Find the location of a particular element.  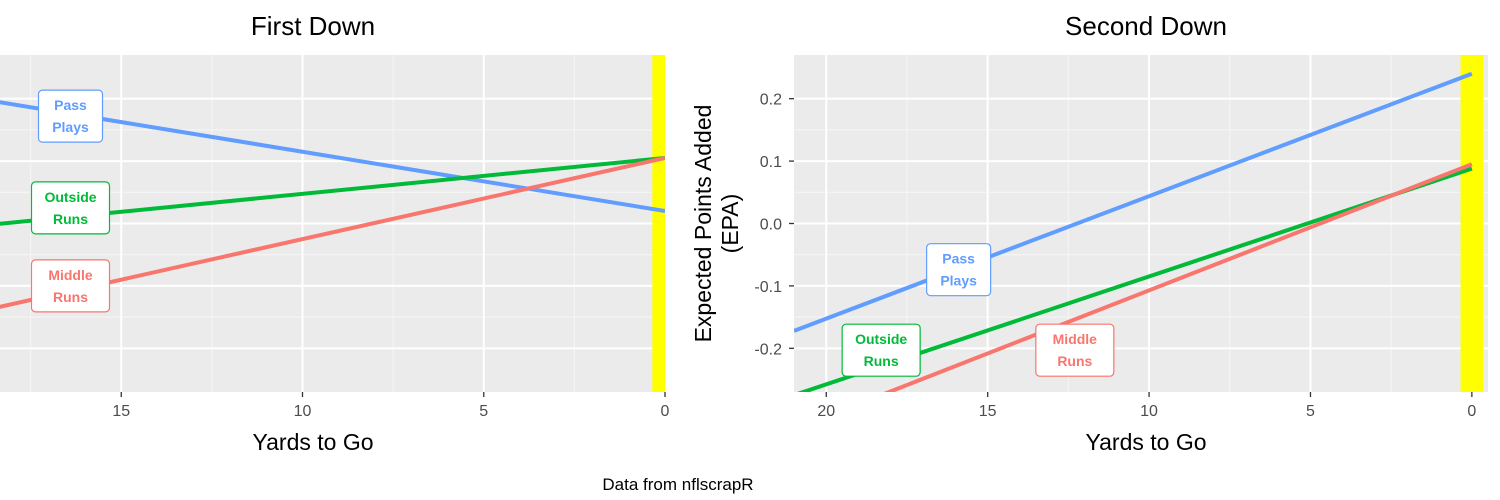

x-tick-label: 20 is located at coordinates (826, 411).